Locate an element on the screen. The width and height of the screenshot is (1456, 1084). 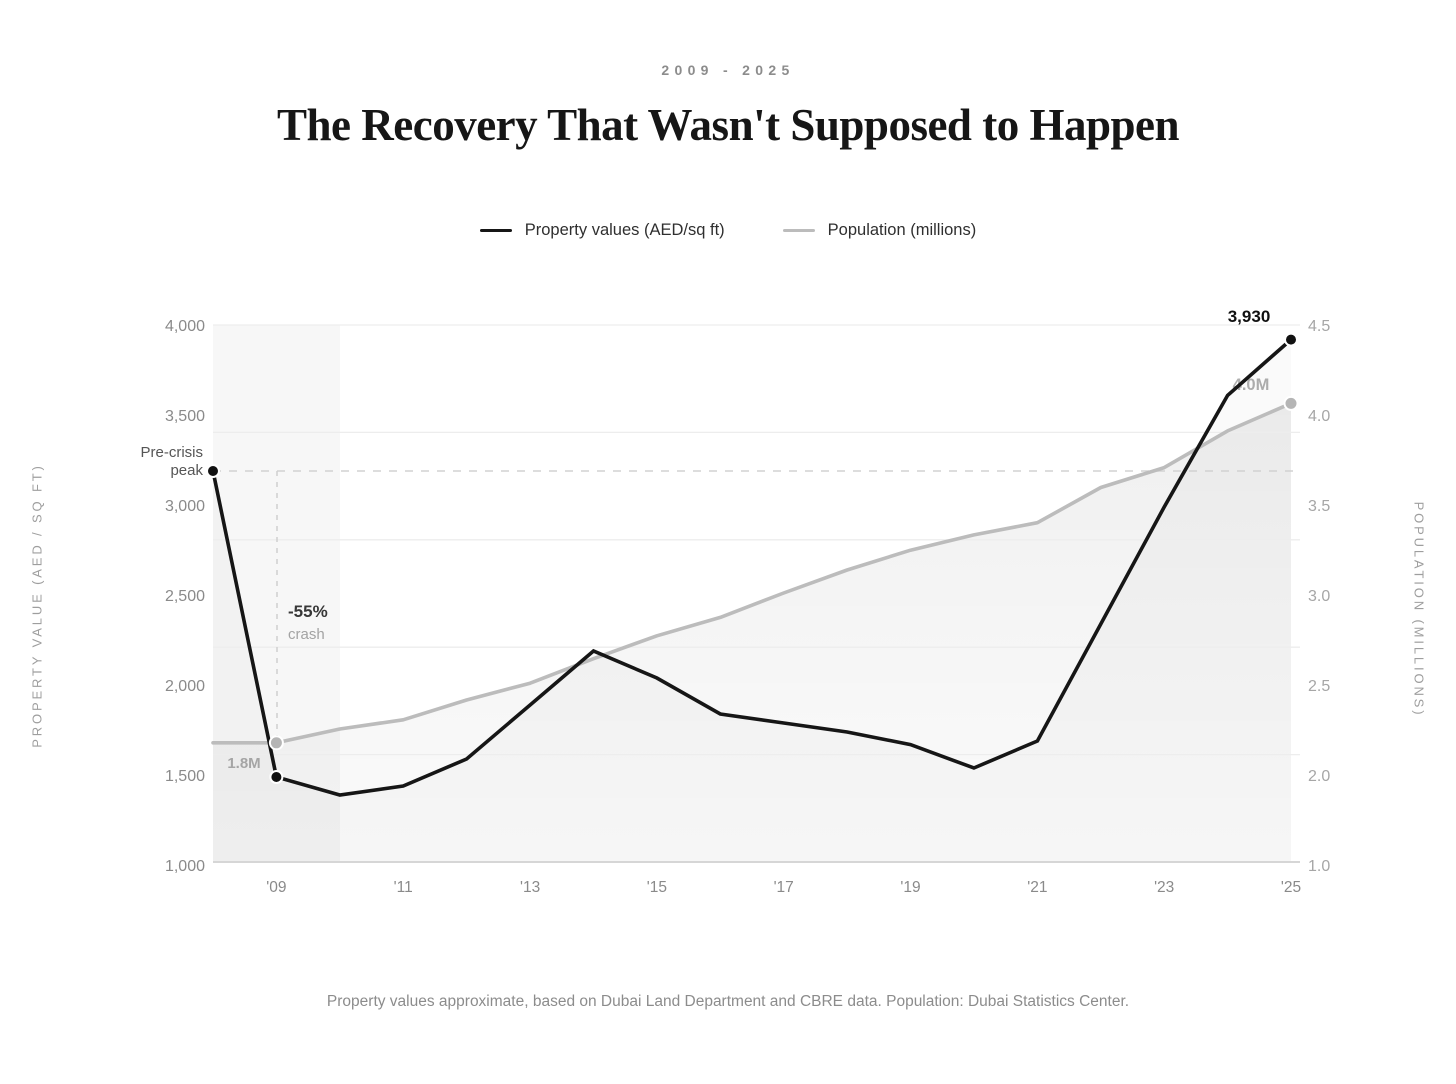
legend-item-property-values: Property values (AED/sq ft) is located at coordinates (602, 230).